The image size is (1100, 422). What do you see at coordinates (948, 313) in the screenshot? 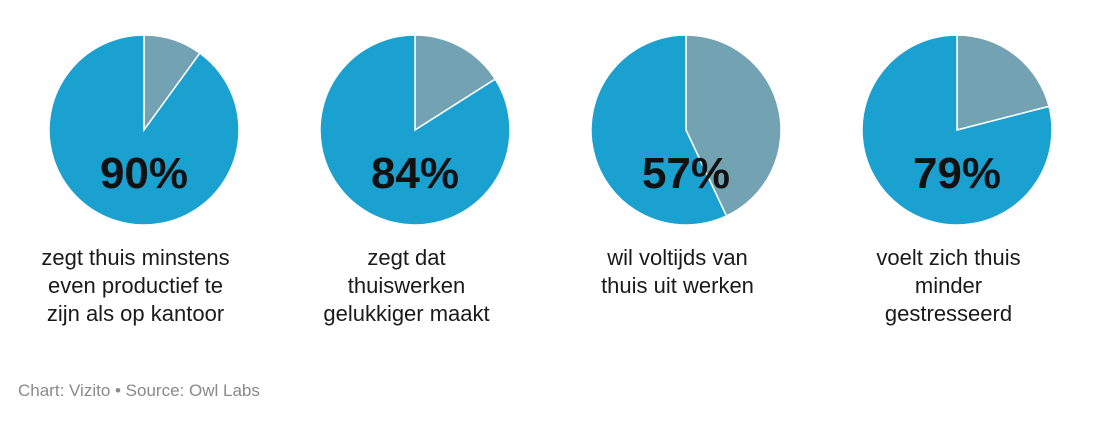
I see `pie-caption-line: gestresseerd` at bounding box center [948, 313].